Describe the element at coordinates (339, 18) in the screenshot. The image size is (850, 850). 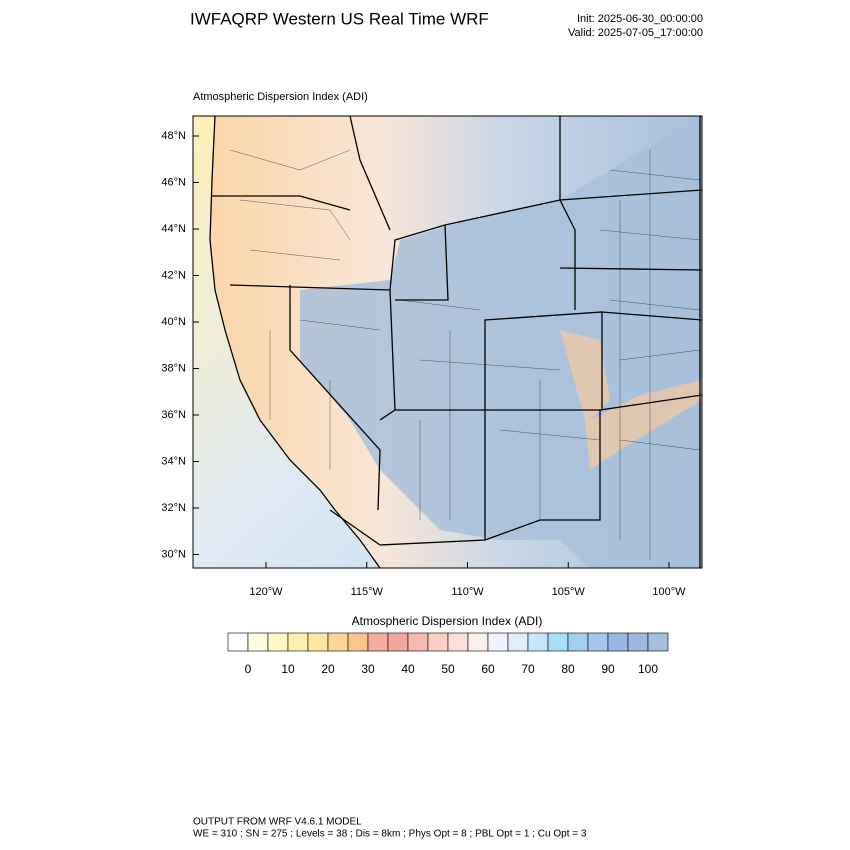
I see `title: IWFAQRP Western US Real Time WRF` at that location.